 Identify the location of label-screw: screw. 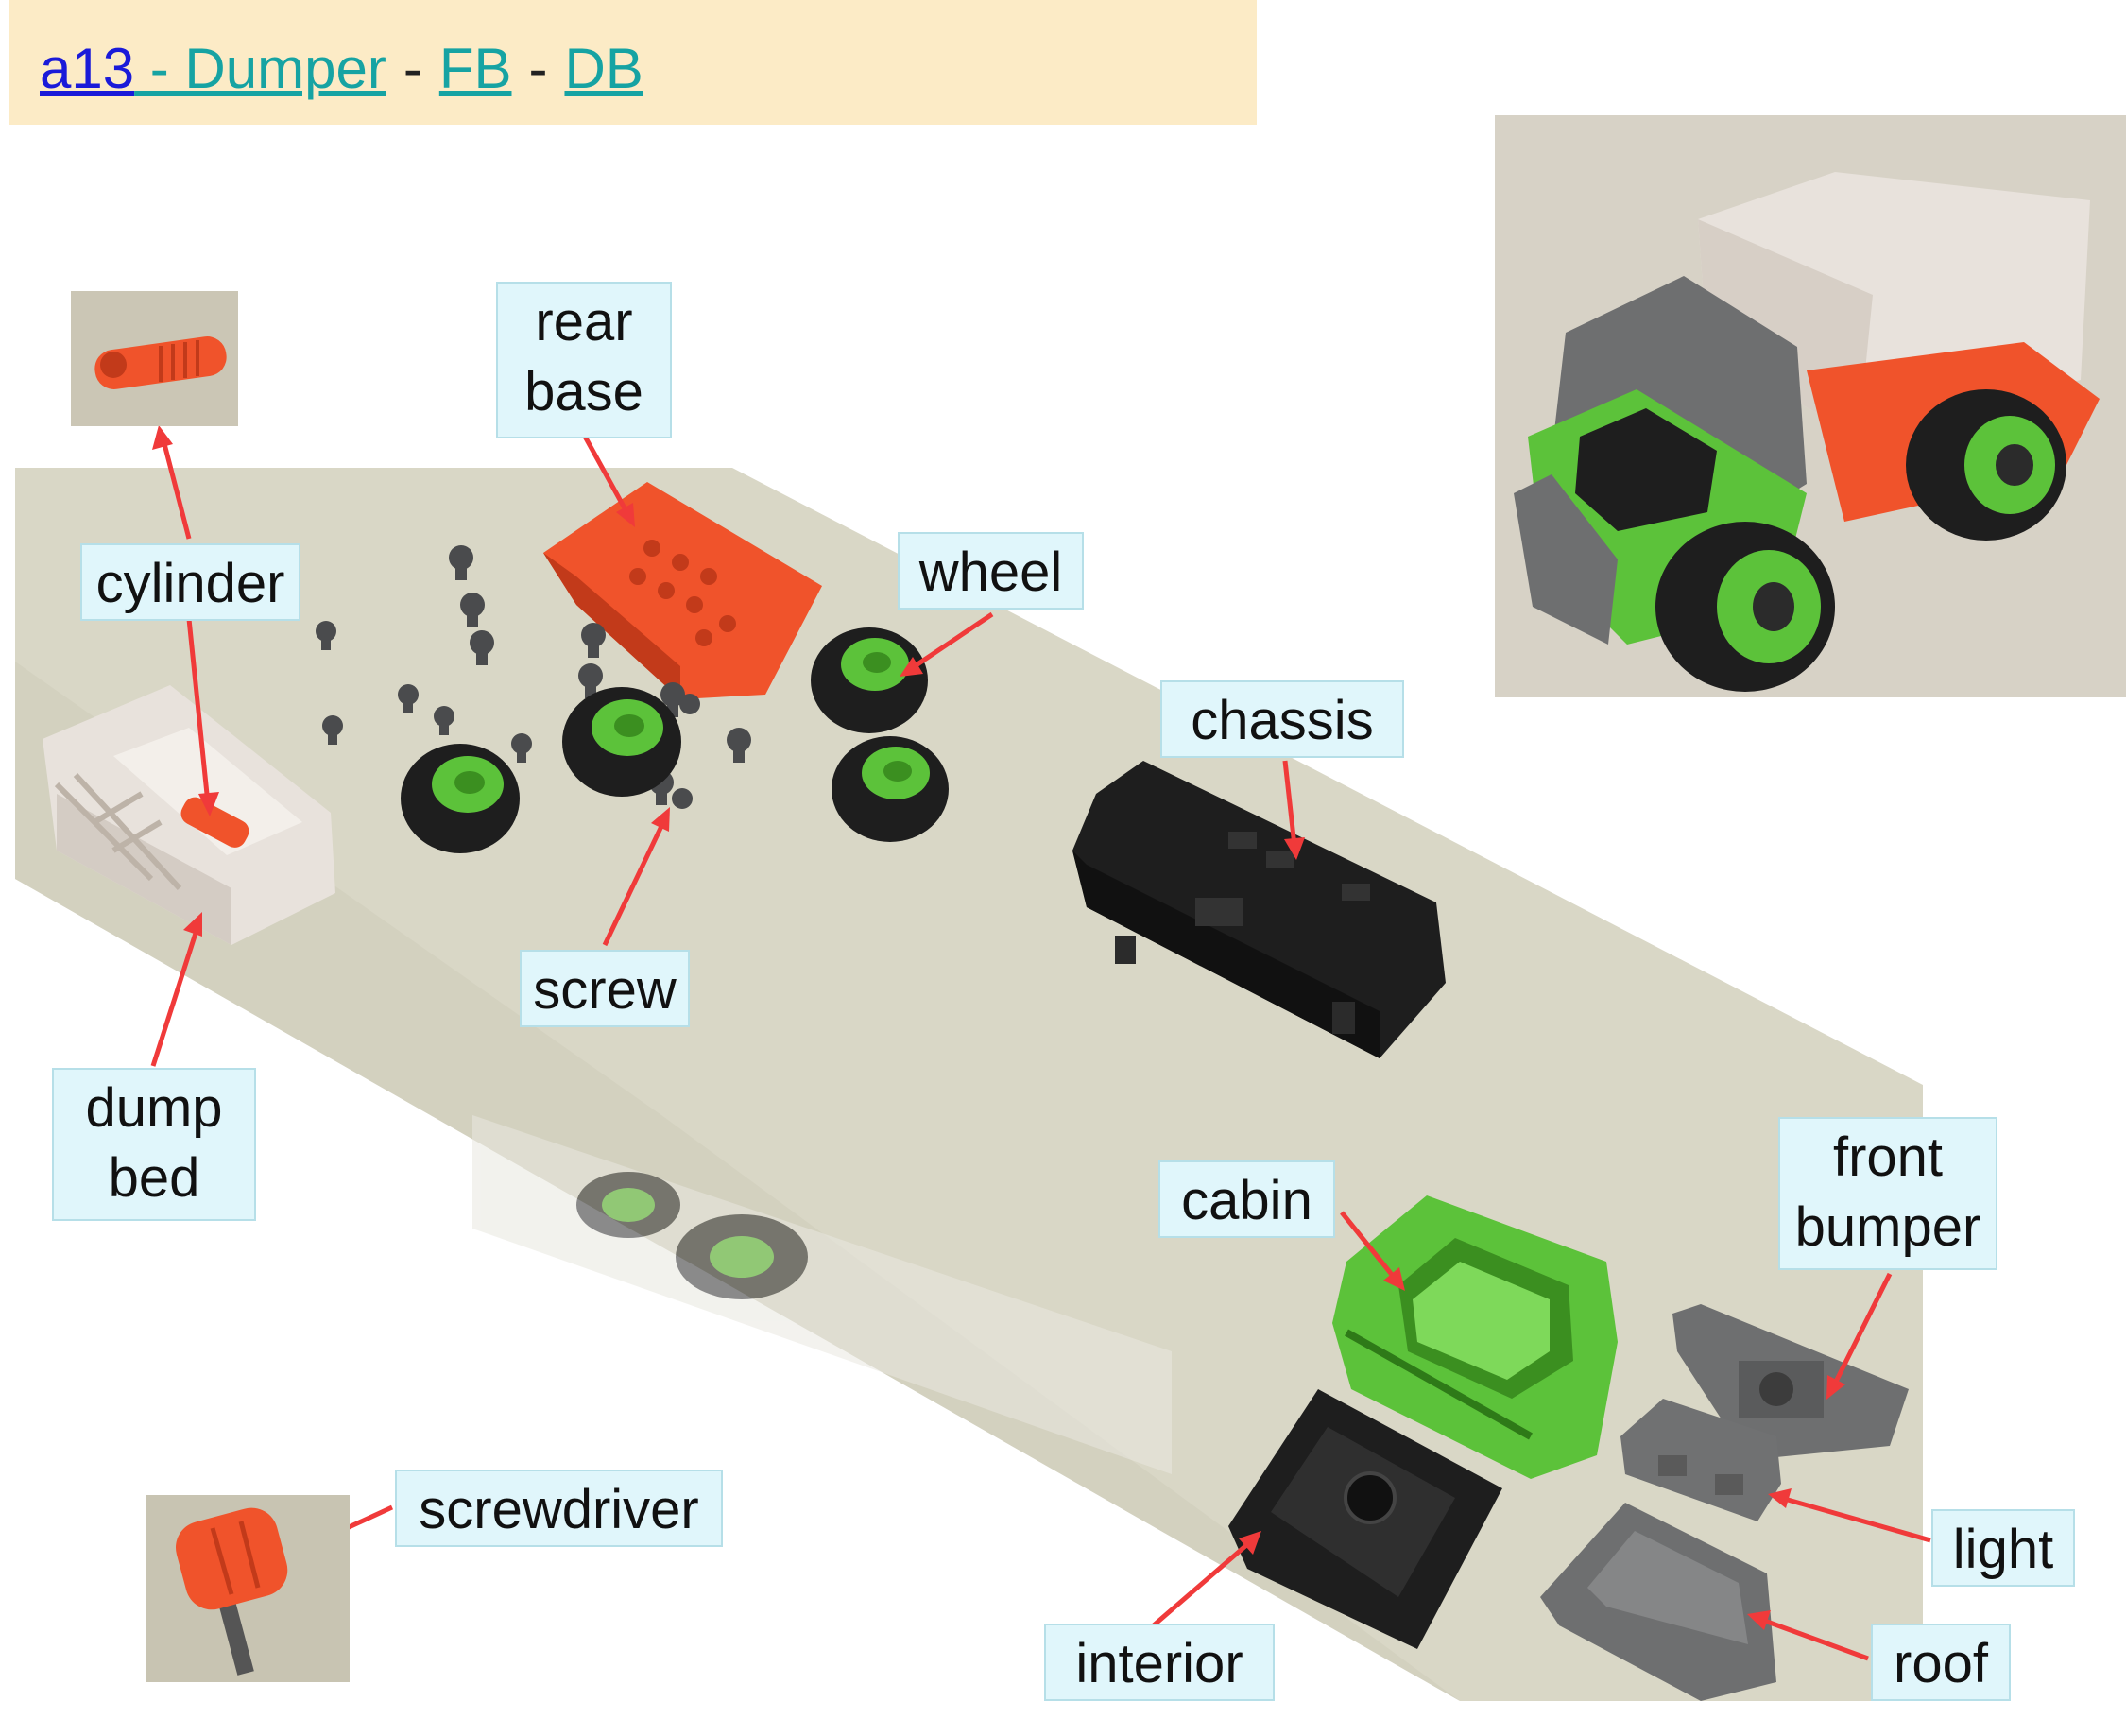
(605, 988).